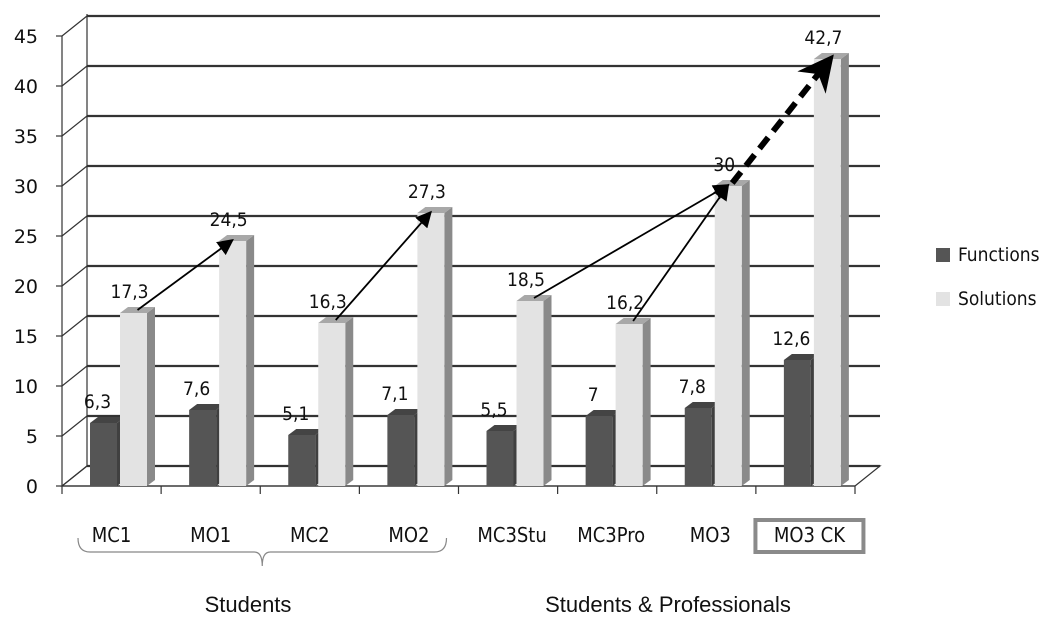 This screenshot has height=619, width=1063. I want to click on bar-functions-mo3-ck-value-label: 12,6, so click(791, 339).